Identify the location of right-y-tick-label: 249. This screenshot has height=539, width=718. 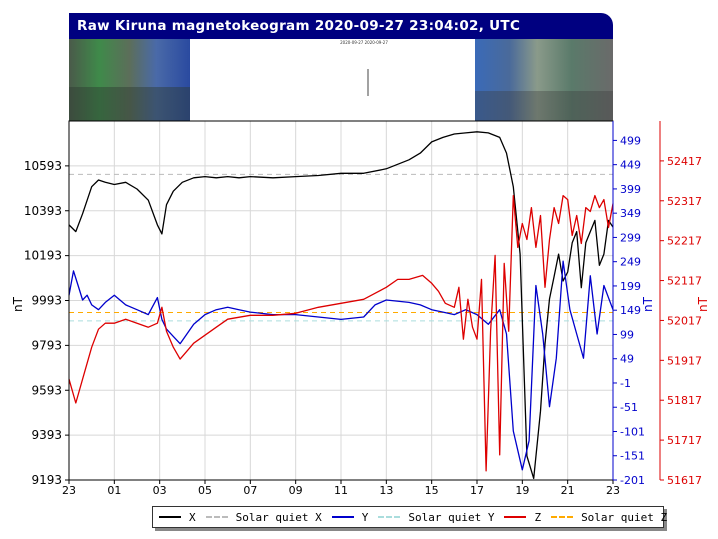
(630, 262).